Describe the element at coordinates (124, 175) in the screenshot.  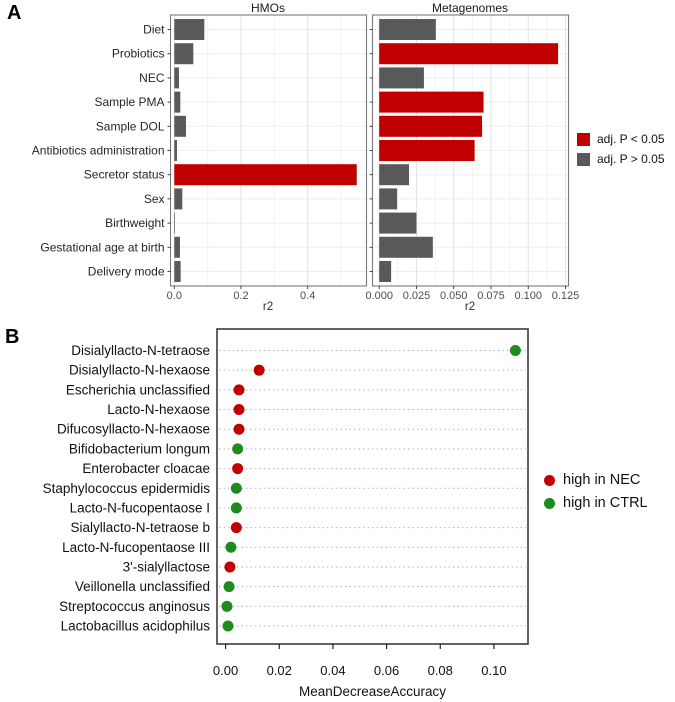
I see `hmos-category-label: Secretor status` at that location.